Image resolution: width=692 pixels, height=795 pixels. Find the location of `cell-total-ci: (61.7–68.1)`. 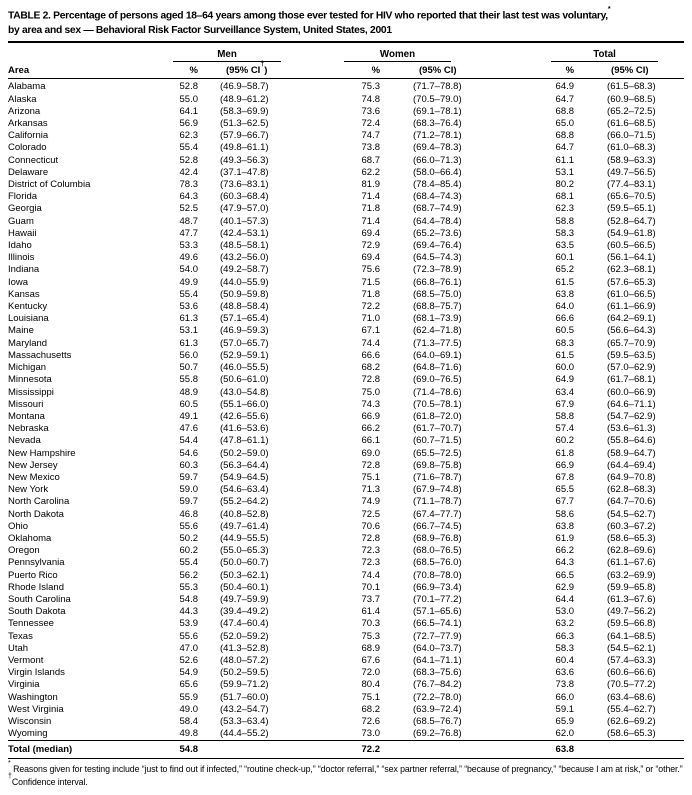

cell-total-ci: (61.7–68.1) is located at coordinates (631, 380).